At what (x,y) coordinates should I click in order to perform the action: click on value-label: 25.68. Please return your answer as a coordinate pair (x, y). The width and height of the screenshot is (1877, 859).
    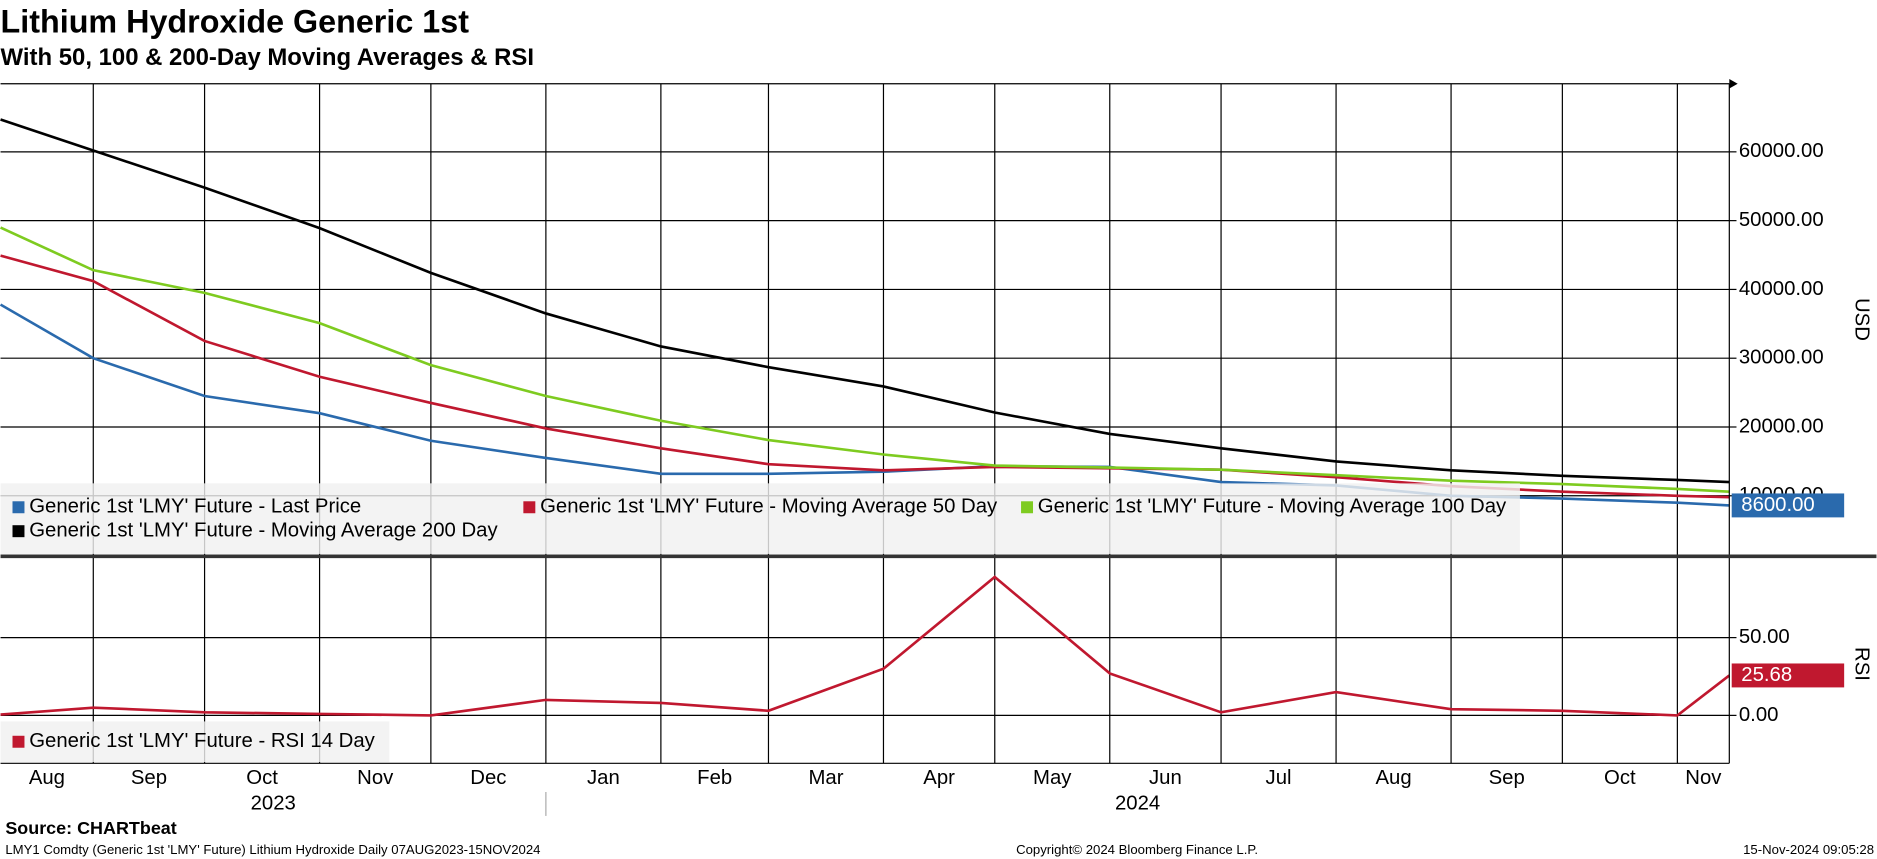
    Looking at the image, I should click on (1766, 675).